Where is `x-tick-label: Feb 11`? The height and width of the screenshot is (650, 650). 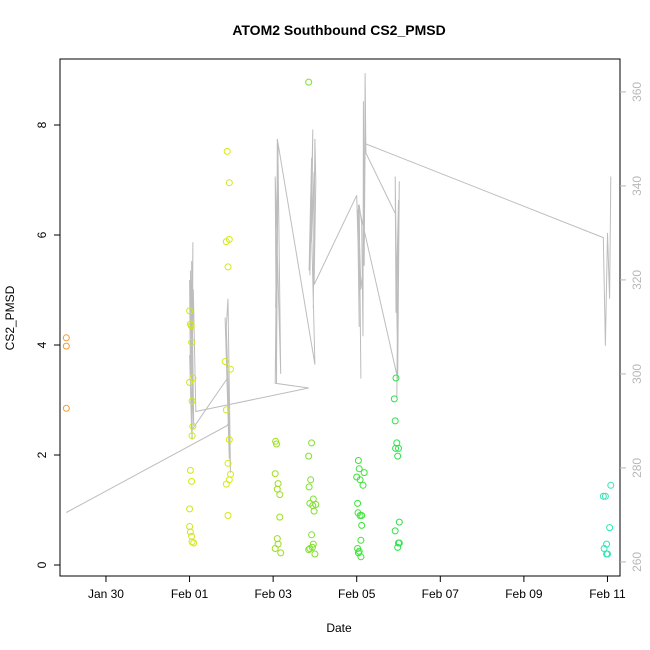 x-tick-label: Feb 11 is located at coordinates (607, 594).